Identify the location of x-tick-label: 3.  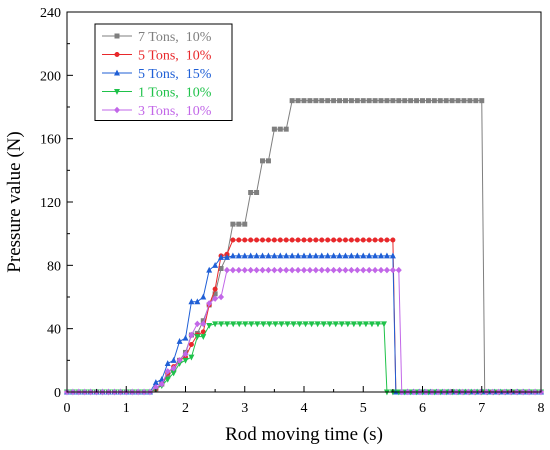
(244, 408).